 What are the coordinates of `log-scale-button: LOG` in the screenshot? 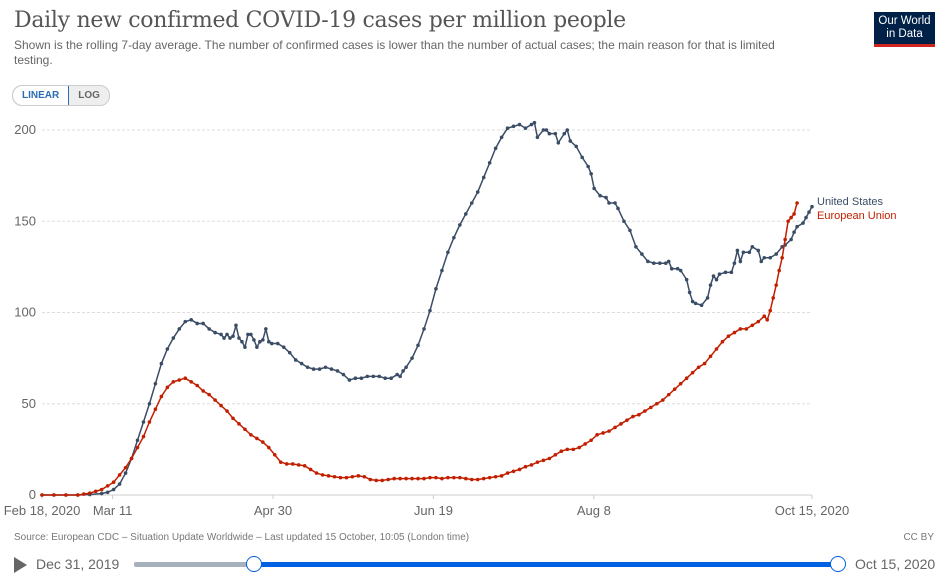 It's located at (89, 95).